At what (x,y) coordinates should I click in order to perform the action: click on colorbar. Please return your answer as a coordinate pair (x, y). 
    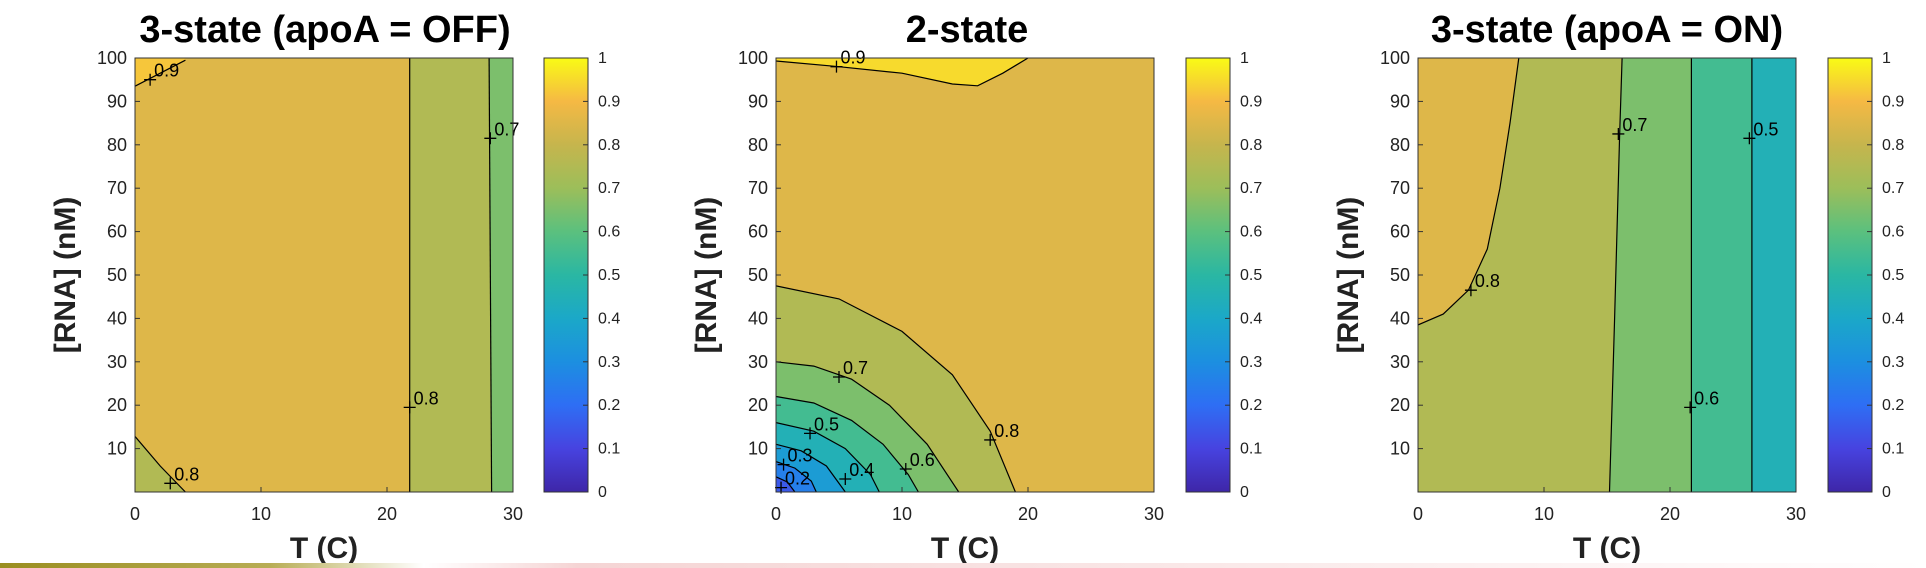
    Looking at the image, I should click on (1850, 275).